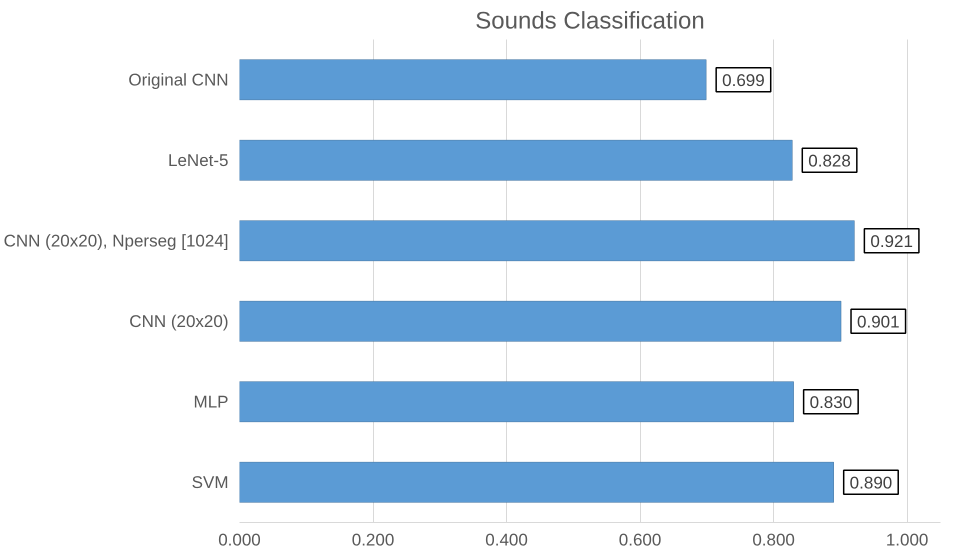 This screenshot has width=969, height=552. I want to click on x-tick-label: 0.000, so click(239, 540).